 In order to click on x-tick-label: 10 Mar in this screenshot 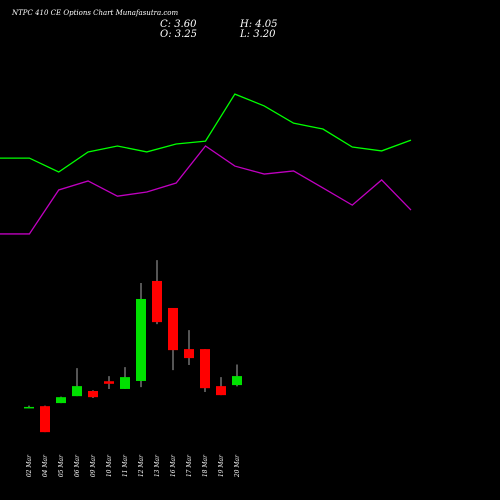, I will do `click(109, 465)`.